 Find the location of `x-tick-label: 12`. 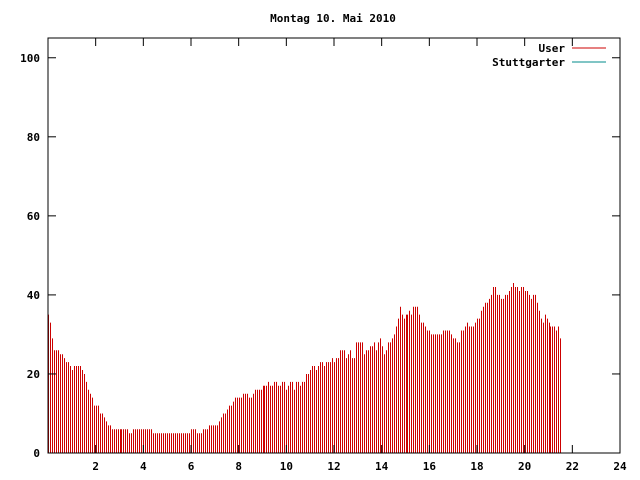

x-tick-label: 12 is located at coordinates (333, 466).